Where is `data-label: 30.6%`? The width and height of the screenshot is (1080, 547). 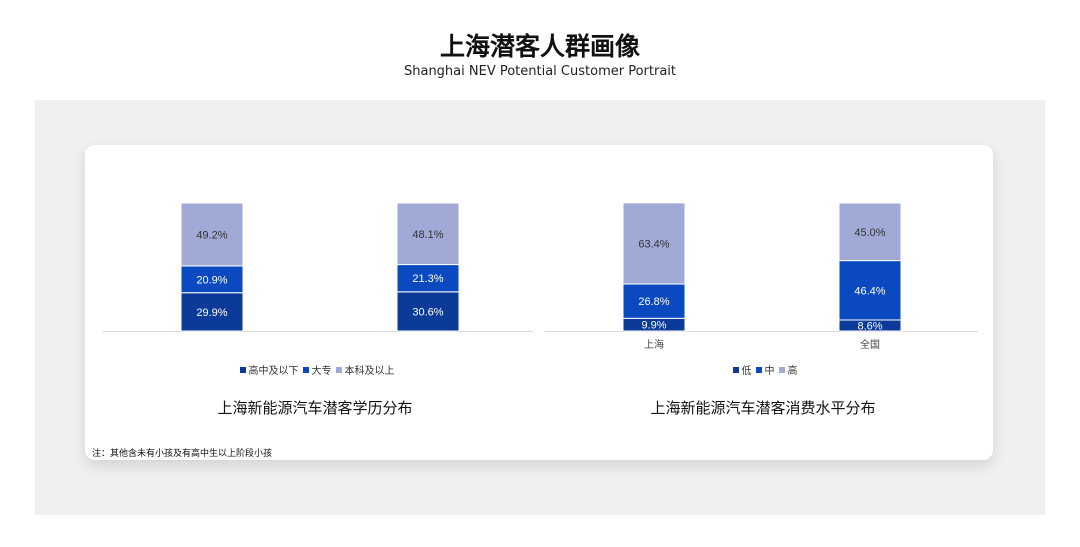 data-label: 30.6% is located at coordinates (427, 312).